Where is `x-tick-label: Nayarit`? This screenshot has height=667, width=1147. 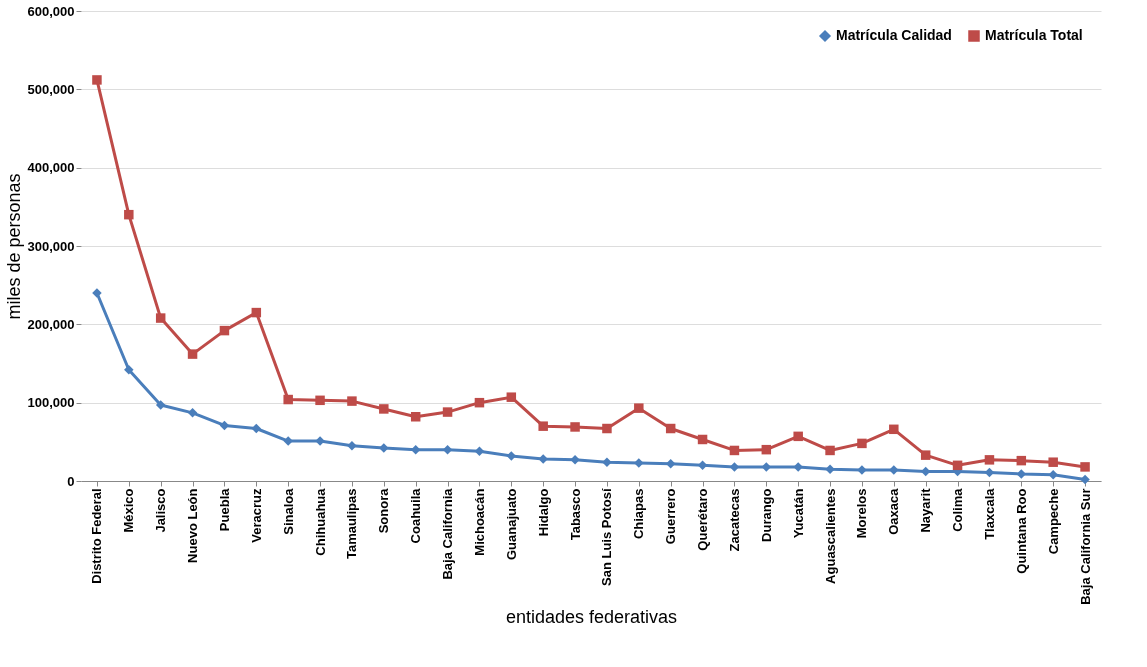 x-tick-label: Nayarit is located at coordinates (926, 510).